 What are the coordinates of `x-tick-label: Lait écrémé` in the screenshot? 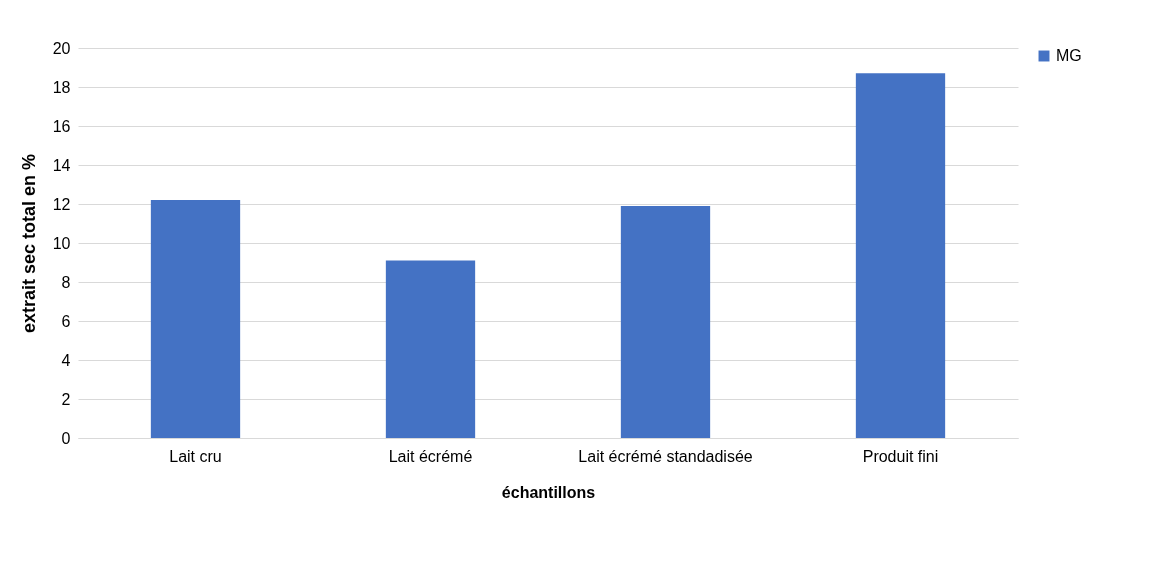 It's located at (430, 456).